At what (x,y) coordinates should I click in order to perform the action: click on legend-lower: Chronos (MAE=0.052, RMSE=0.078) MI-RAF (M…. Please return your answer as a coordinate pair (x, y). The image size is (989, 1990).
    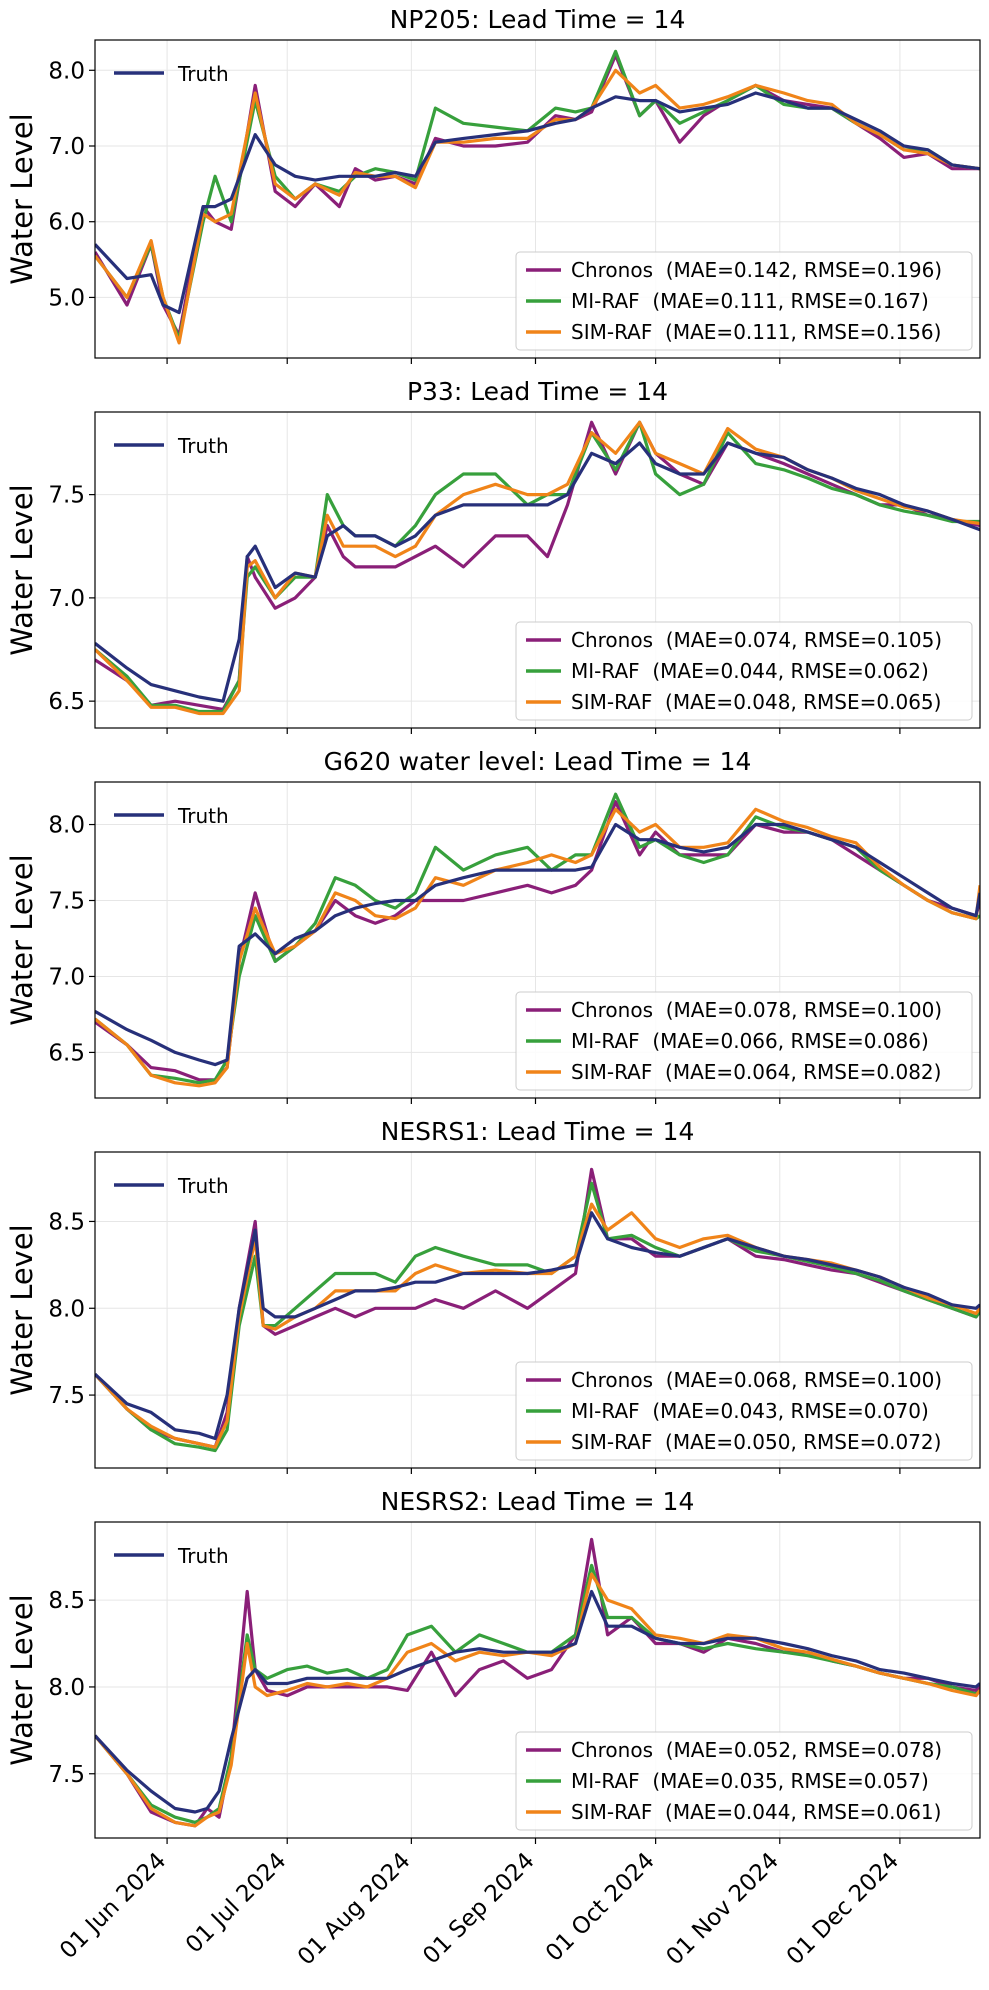
    Looking at the image, I should click on (744, 1781).